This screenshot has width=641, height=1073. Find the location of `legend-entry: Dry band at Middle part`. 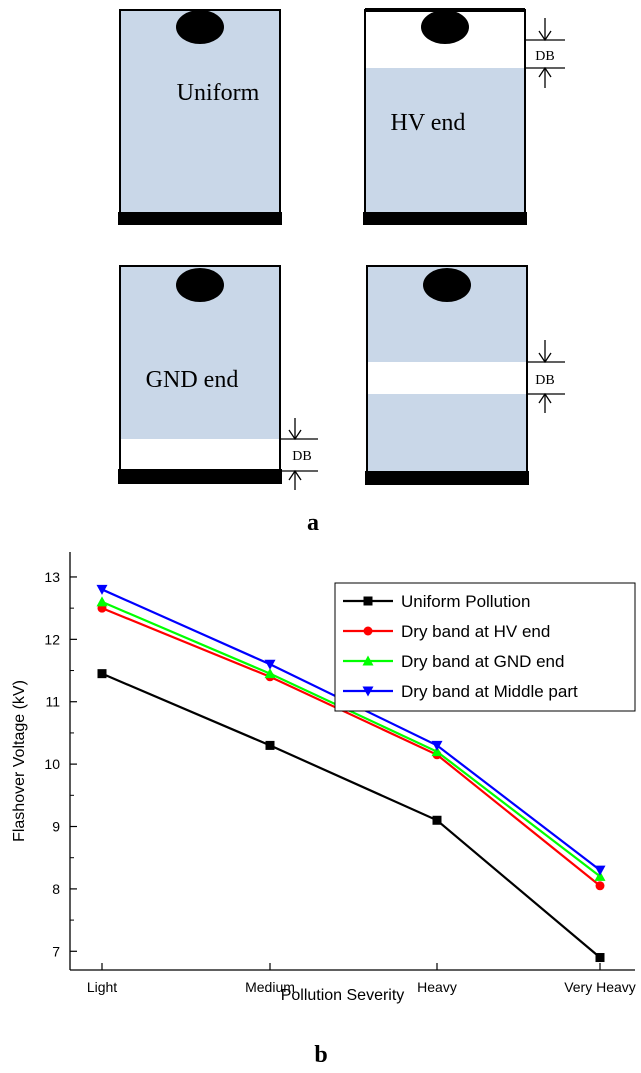

legend-entry: Dry band at Middle part is located at coordinates (489, 691).